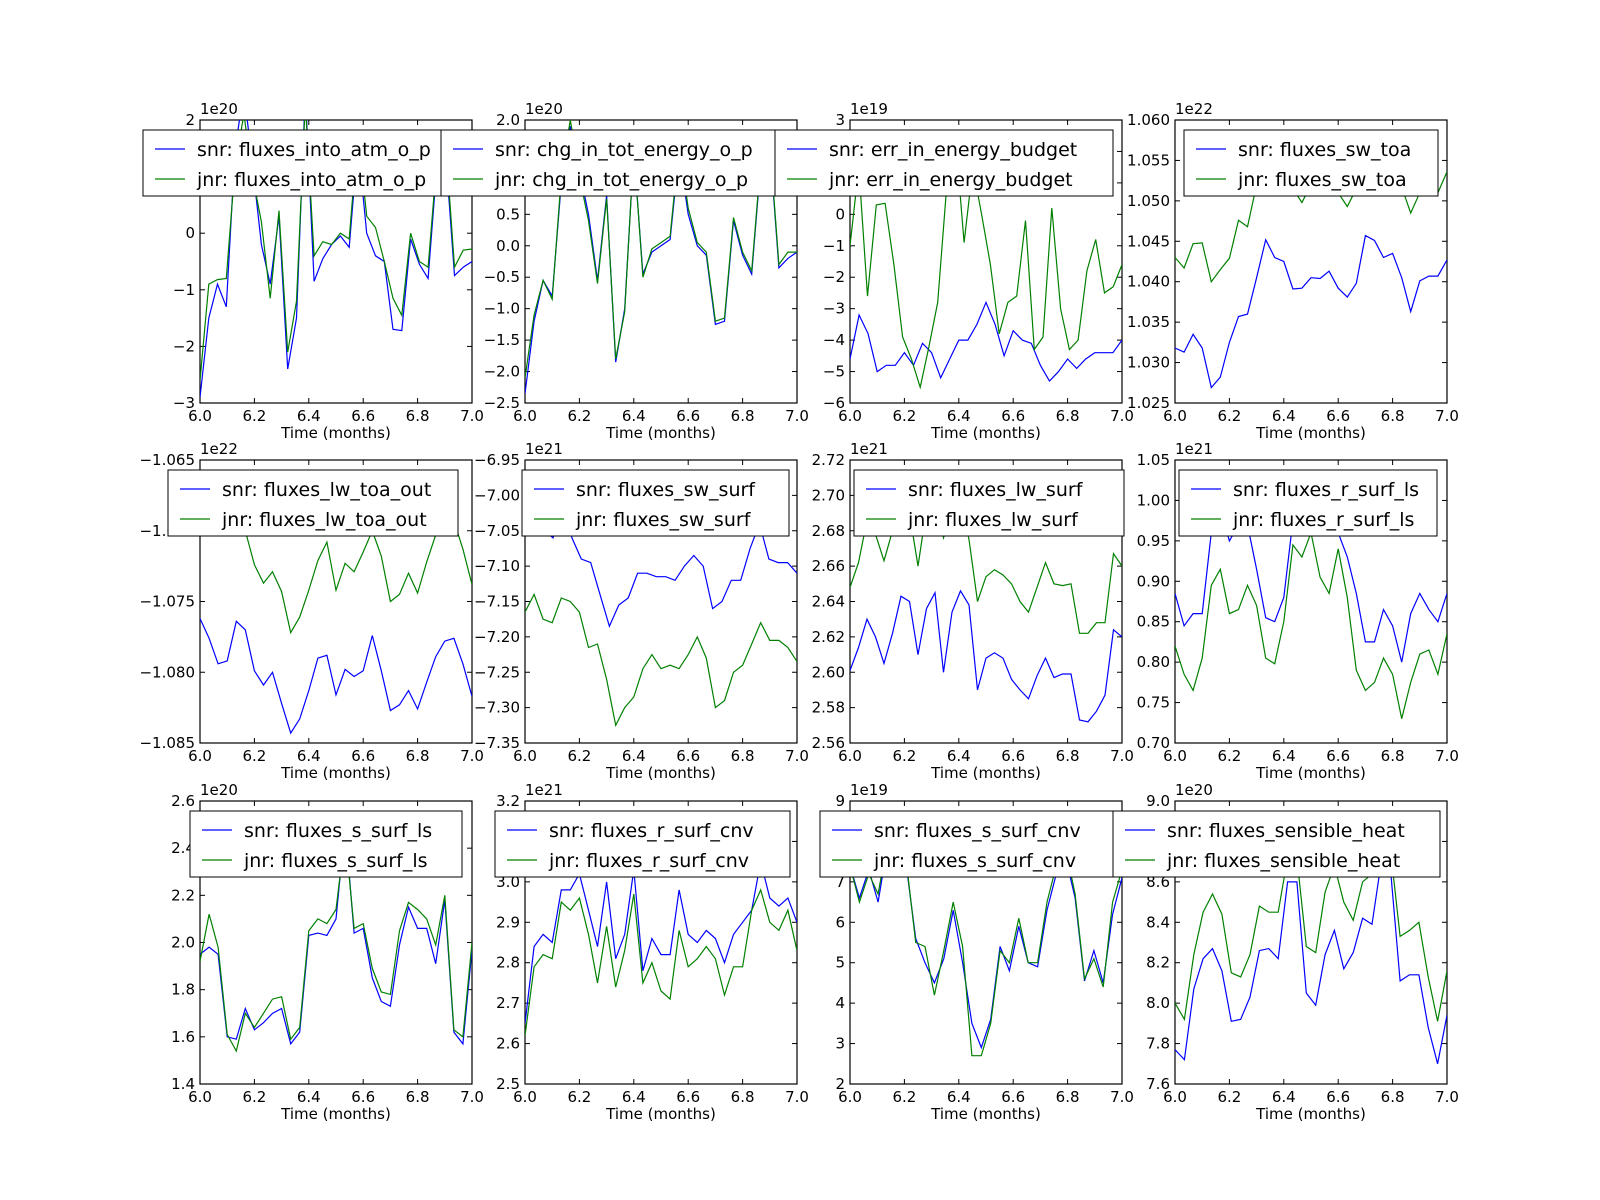 The image size is (1600, 1200). I want to click on y-tick-label: −2, so click(834, 277).